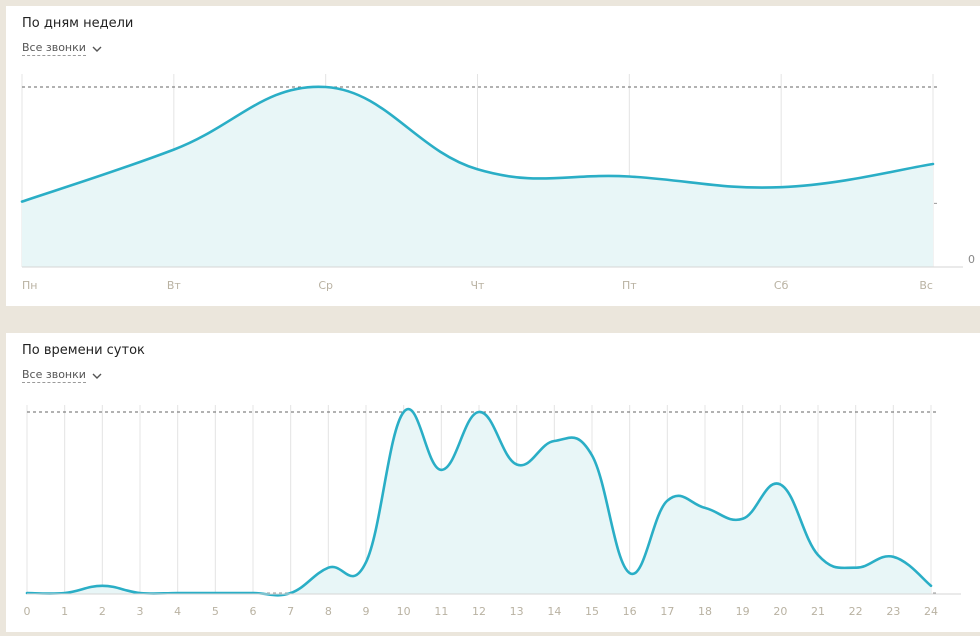 This screenshot has width=980, height=636. Describe the element at coordinates (54, 375) in the screenshot. I see `hourly-filter-label: Все звонки` at that location.